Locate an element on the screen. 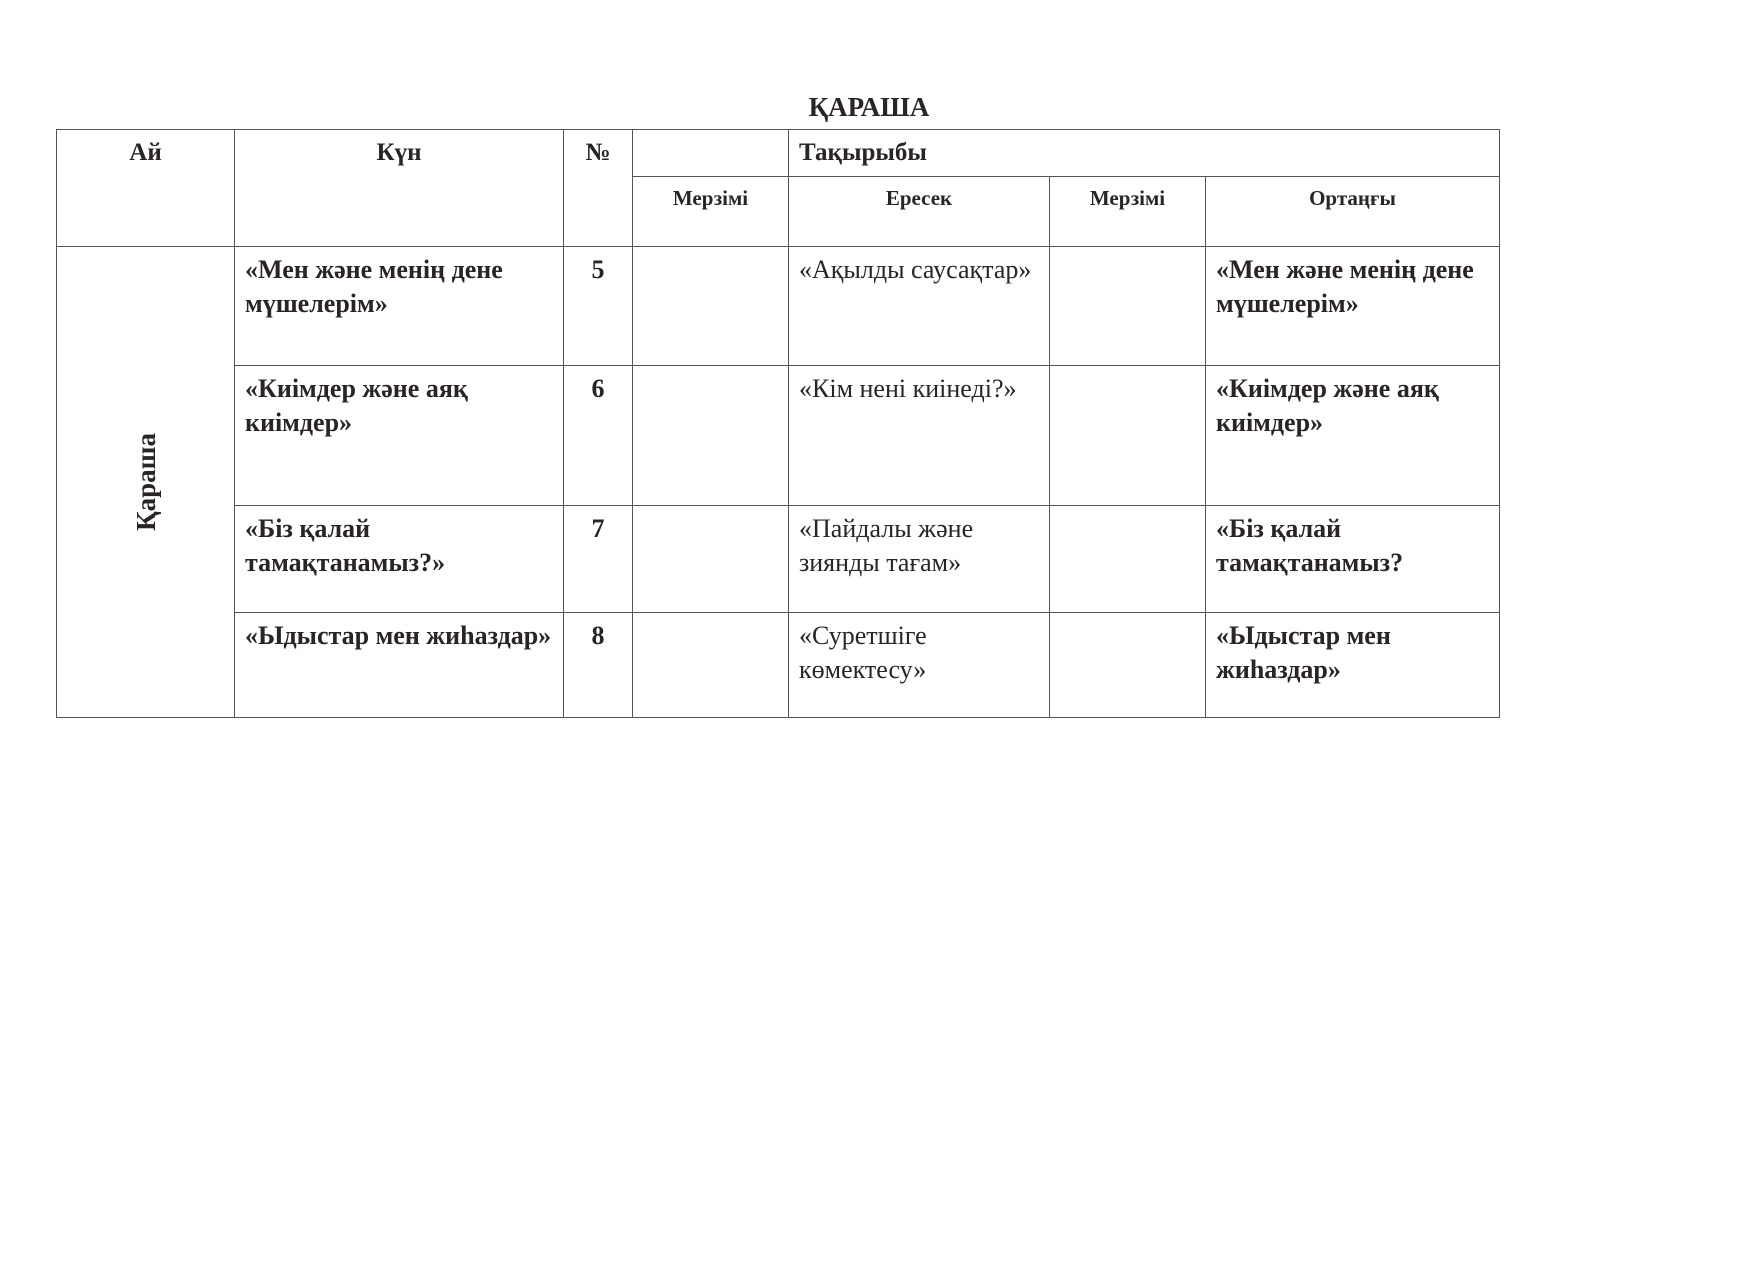 The height and width of the screenshot is (1276, 1755). middle-cell: «Ыдыстар мен жиһаздар» is located at coordinates (1352, 665).